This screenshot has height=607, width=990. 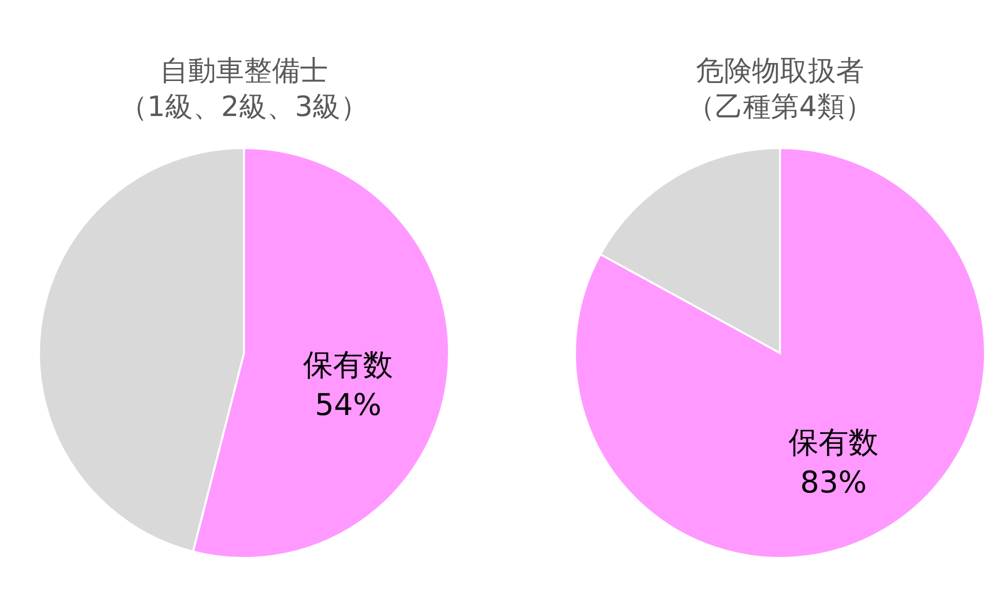 I want to click on chart-title: 自動車整備士（1級、2級、3級）, so click(x=244, y=88).